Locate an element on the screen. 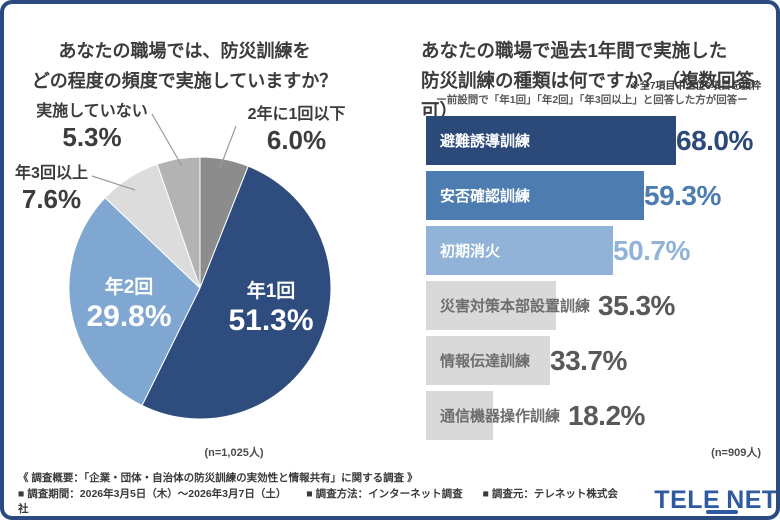  bar-value-label: 68.0% is located at coordinates (714, 140).